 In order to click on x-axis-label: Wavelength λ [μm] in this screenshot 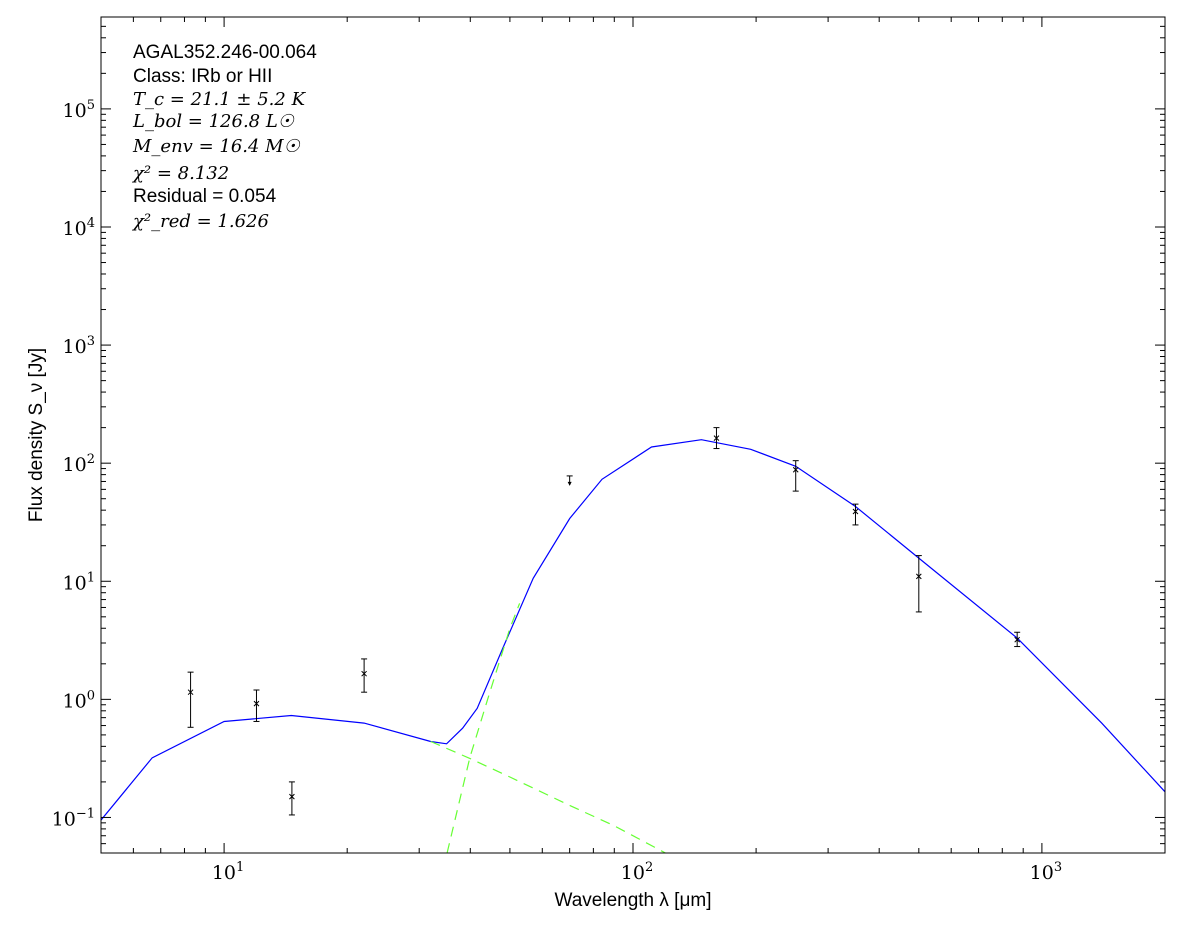, I will do `click(632, 900)`.